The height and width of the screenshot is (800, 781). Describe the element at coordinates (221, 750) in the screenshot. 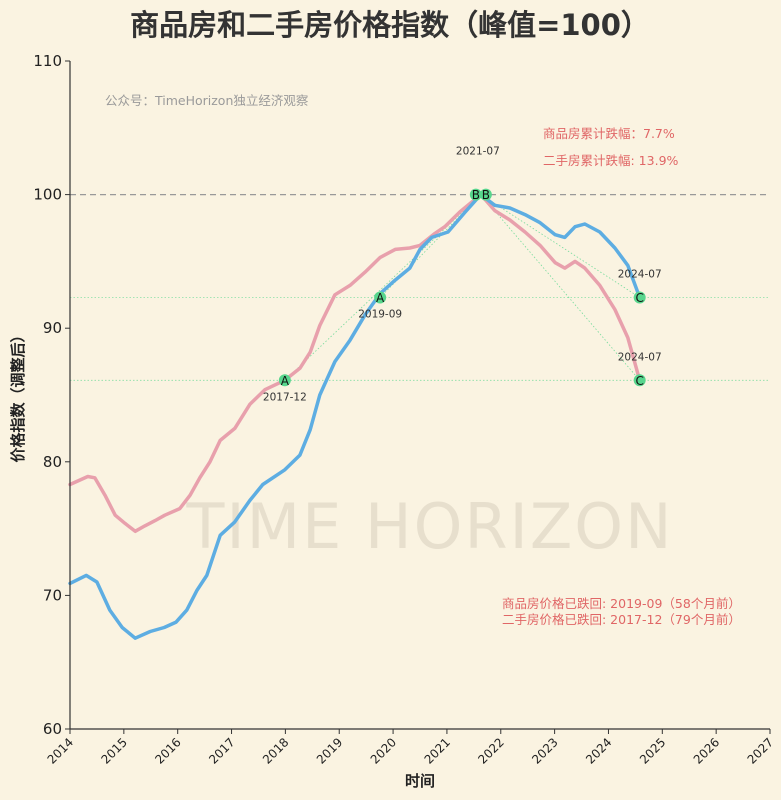

I see `x-tick-label: 2017` at that location.